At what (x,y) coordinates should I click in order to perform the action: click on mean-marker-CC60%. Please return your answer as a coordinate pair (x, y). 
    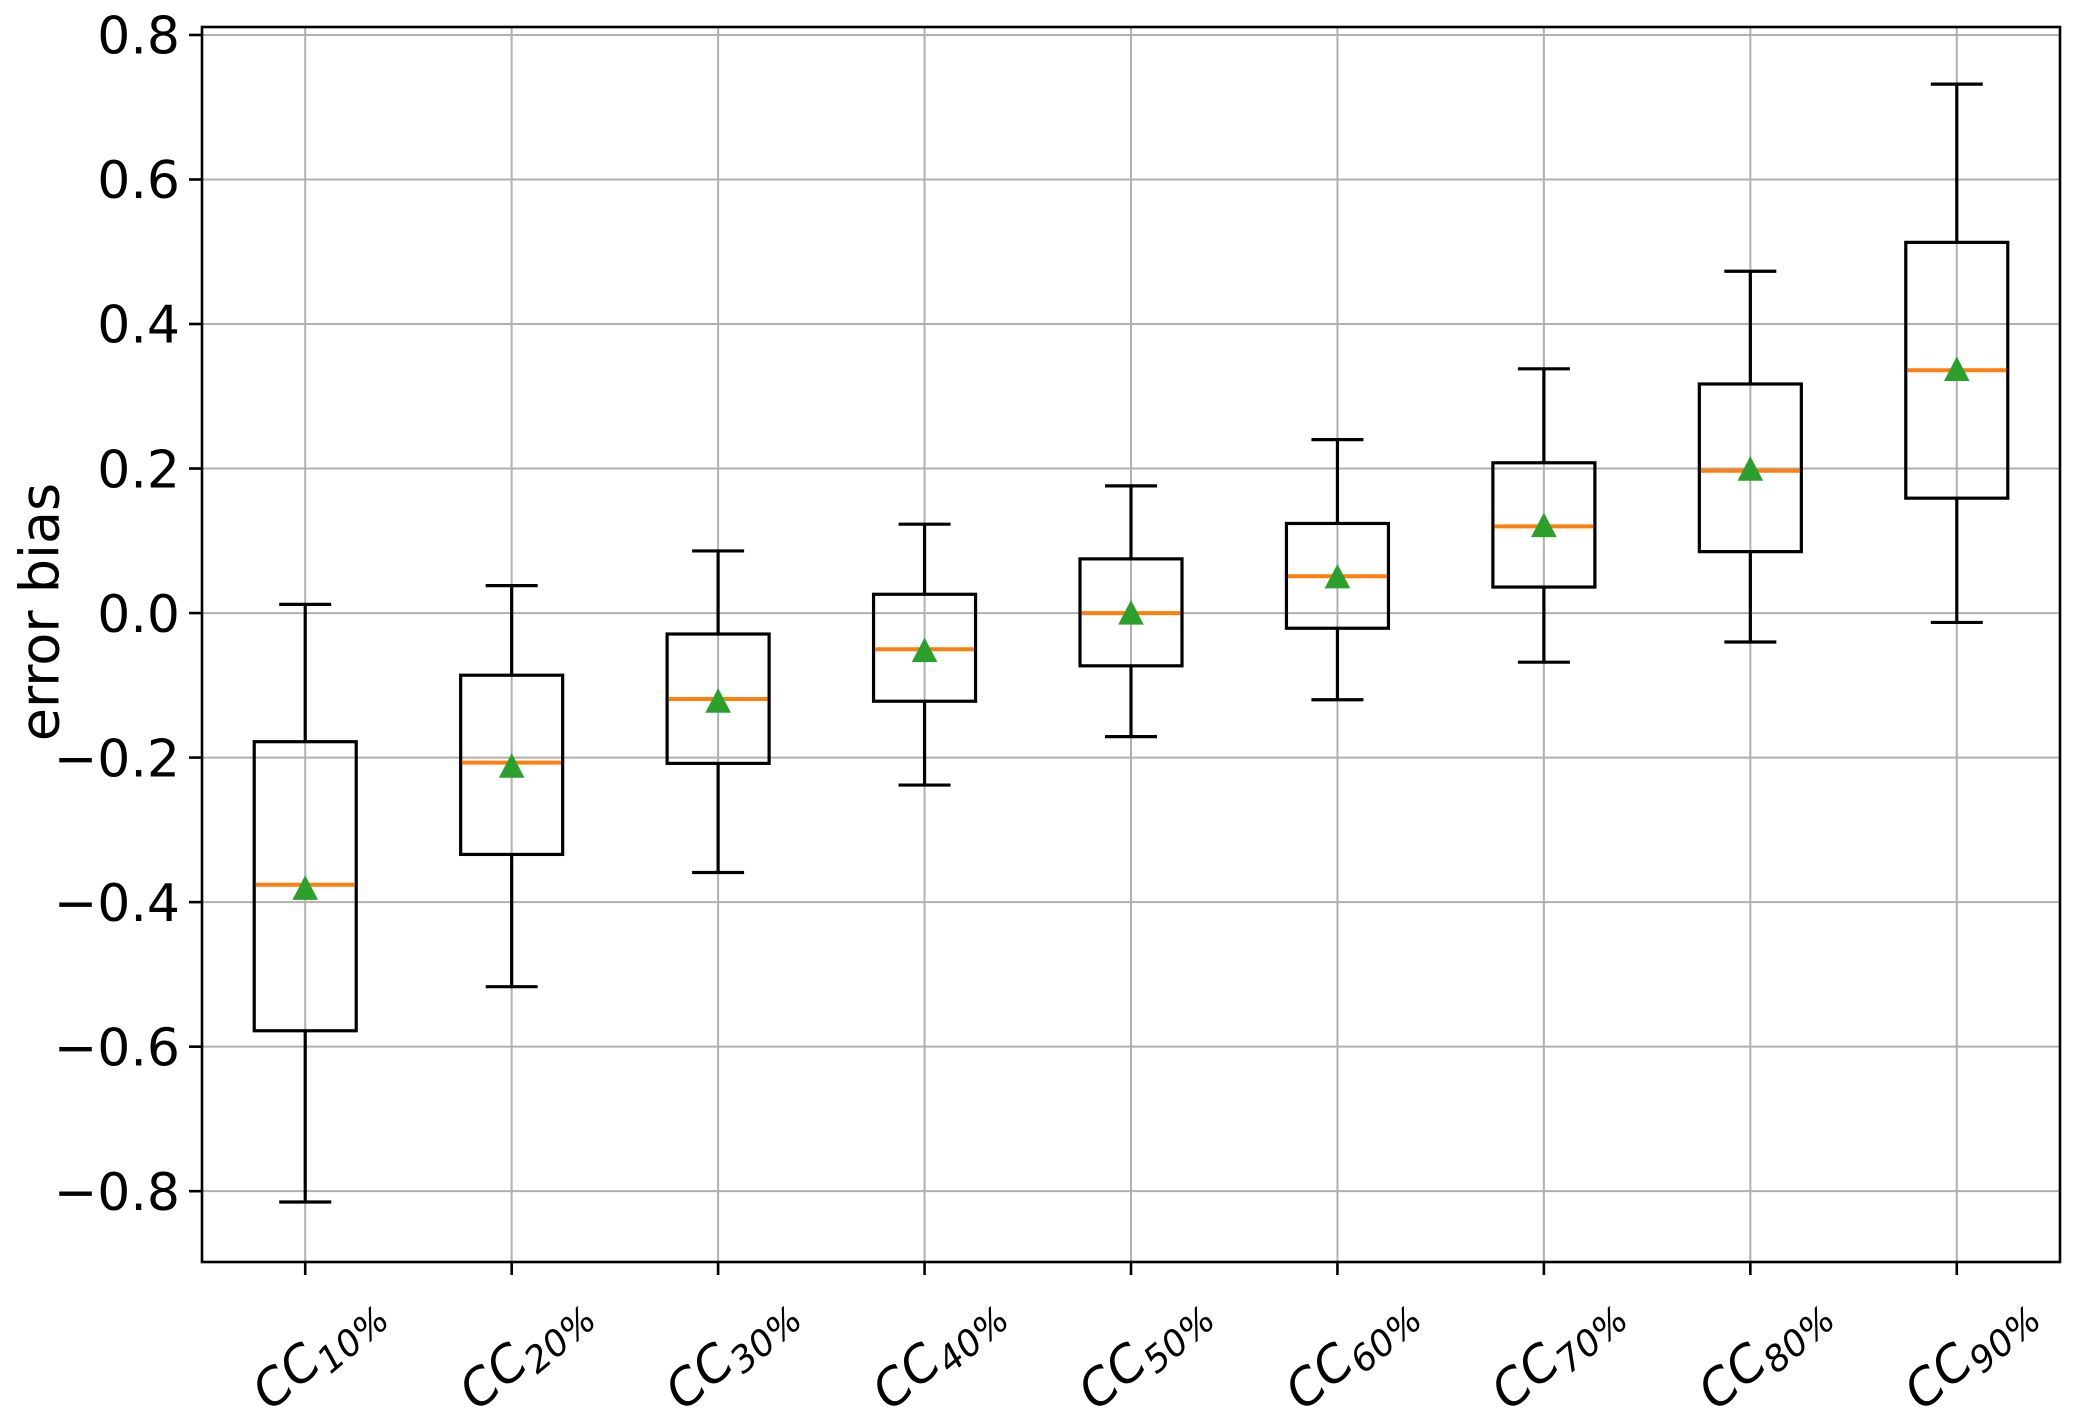
    Looking at the image, I should click on (1337, 576).